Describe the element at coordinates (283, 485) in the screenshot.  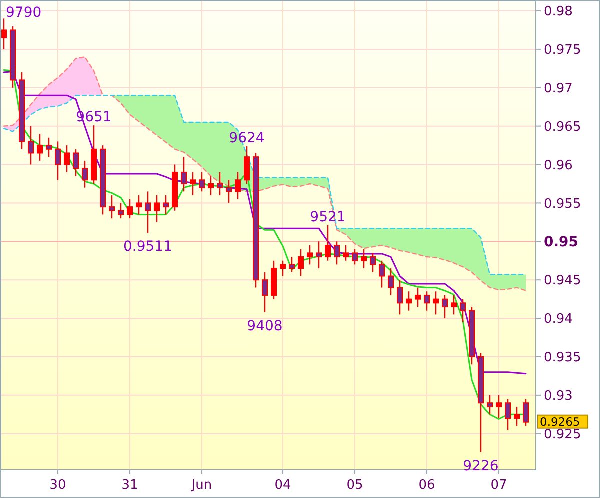
I see `x-tick-label: 04` at that location.